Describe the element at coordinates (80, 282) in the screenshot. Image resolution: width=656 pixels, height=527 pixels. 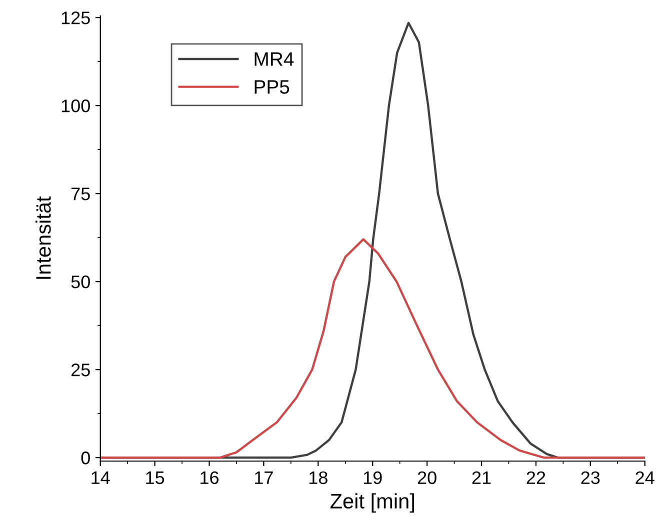
I see `y-tick-label: 50` at that location.